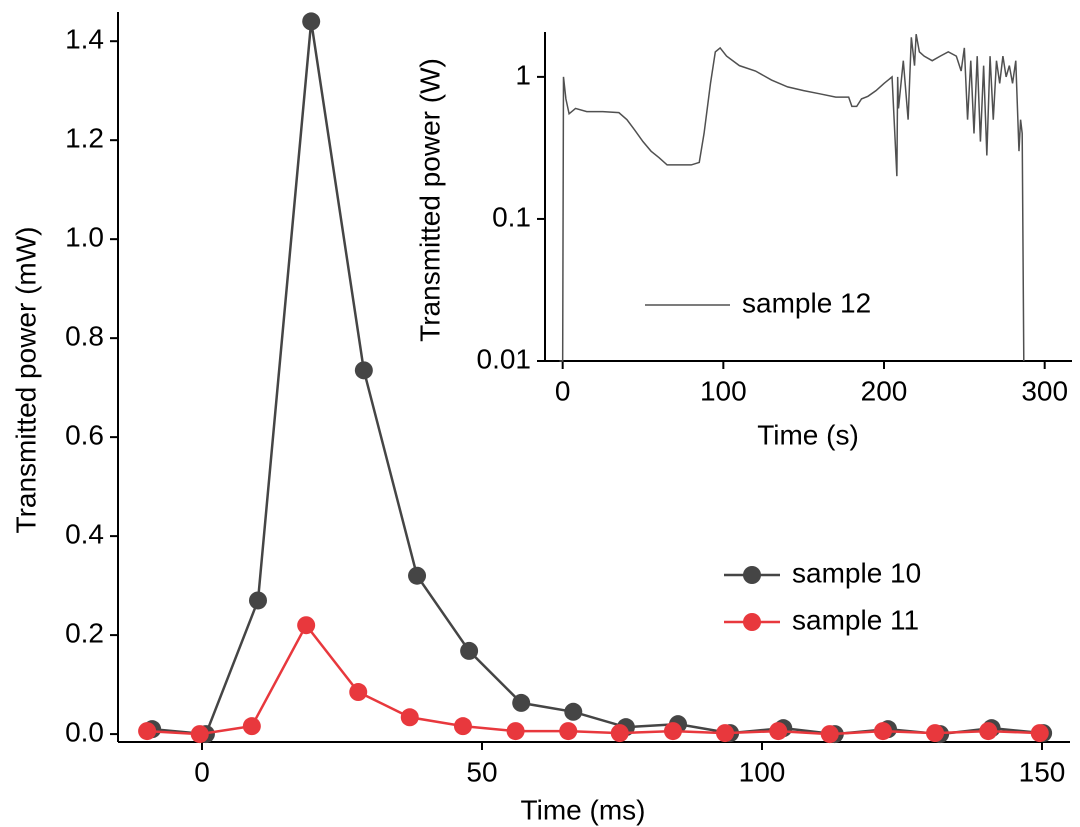  Describe the element at coordinates (84, 435) in the screenshot. I see `y-tick-label: 0.6` at that location.